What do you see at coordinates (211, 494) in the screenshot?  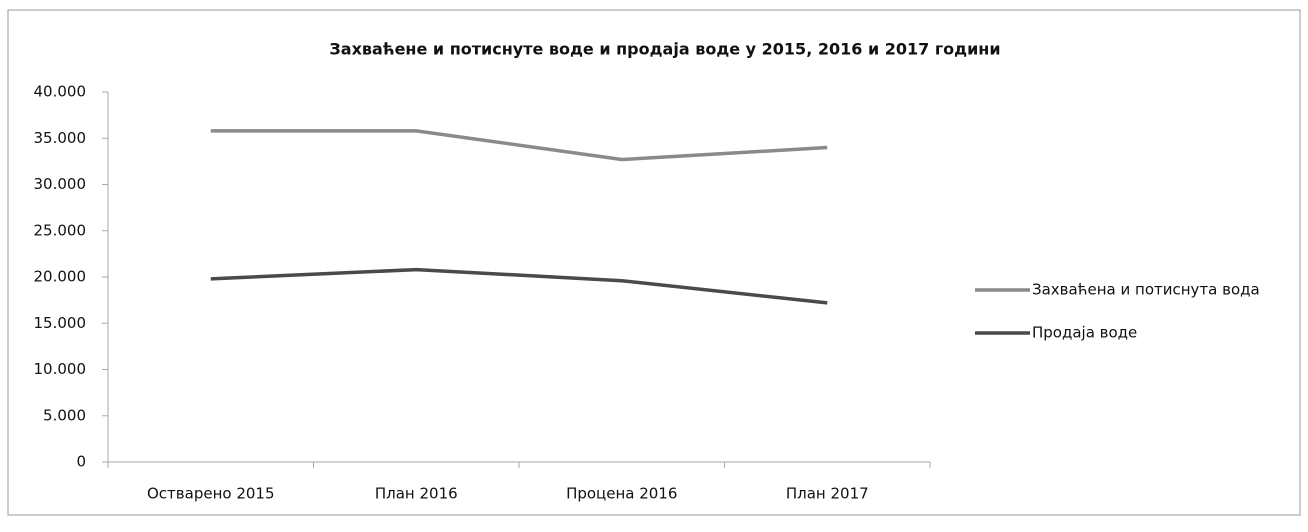 I see `x-tick-label: Остварено 2015` at bounding box center [211, 494].